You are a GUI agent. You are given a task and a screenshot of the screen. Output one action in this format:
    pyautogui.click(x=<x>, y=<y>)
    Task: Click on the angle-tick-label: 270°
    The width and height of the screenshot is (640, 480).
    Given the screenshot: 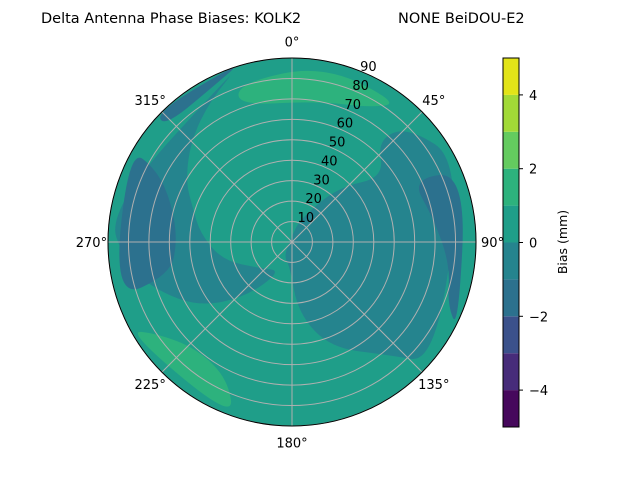 What is the action you would take?
    pyautogui.click(x=91, y=243)
    